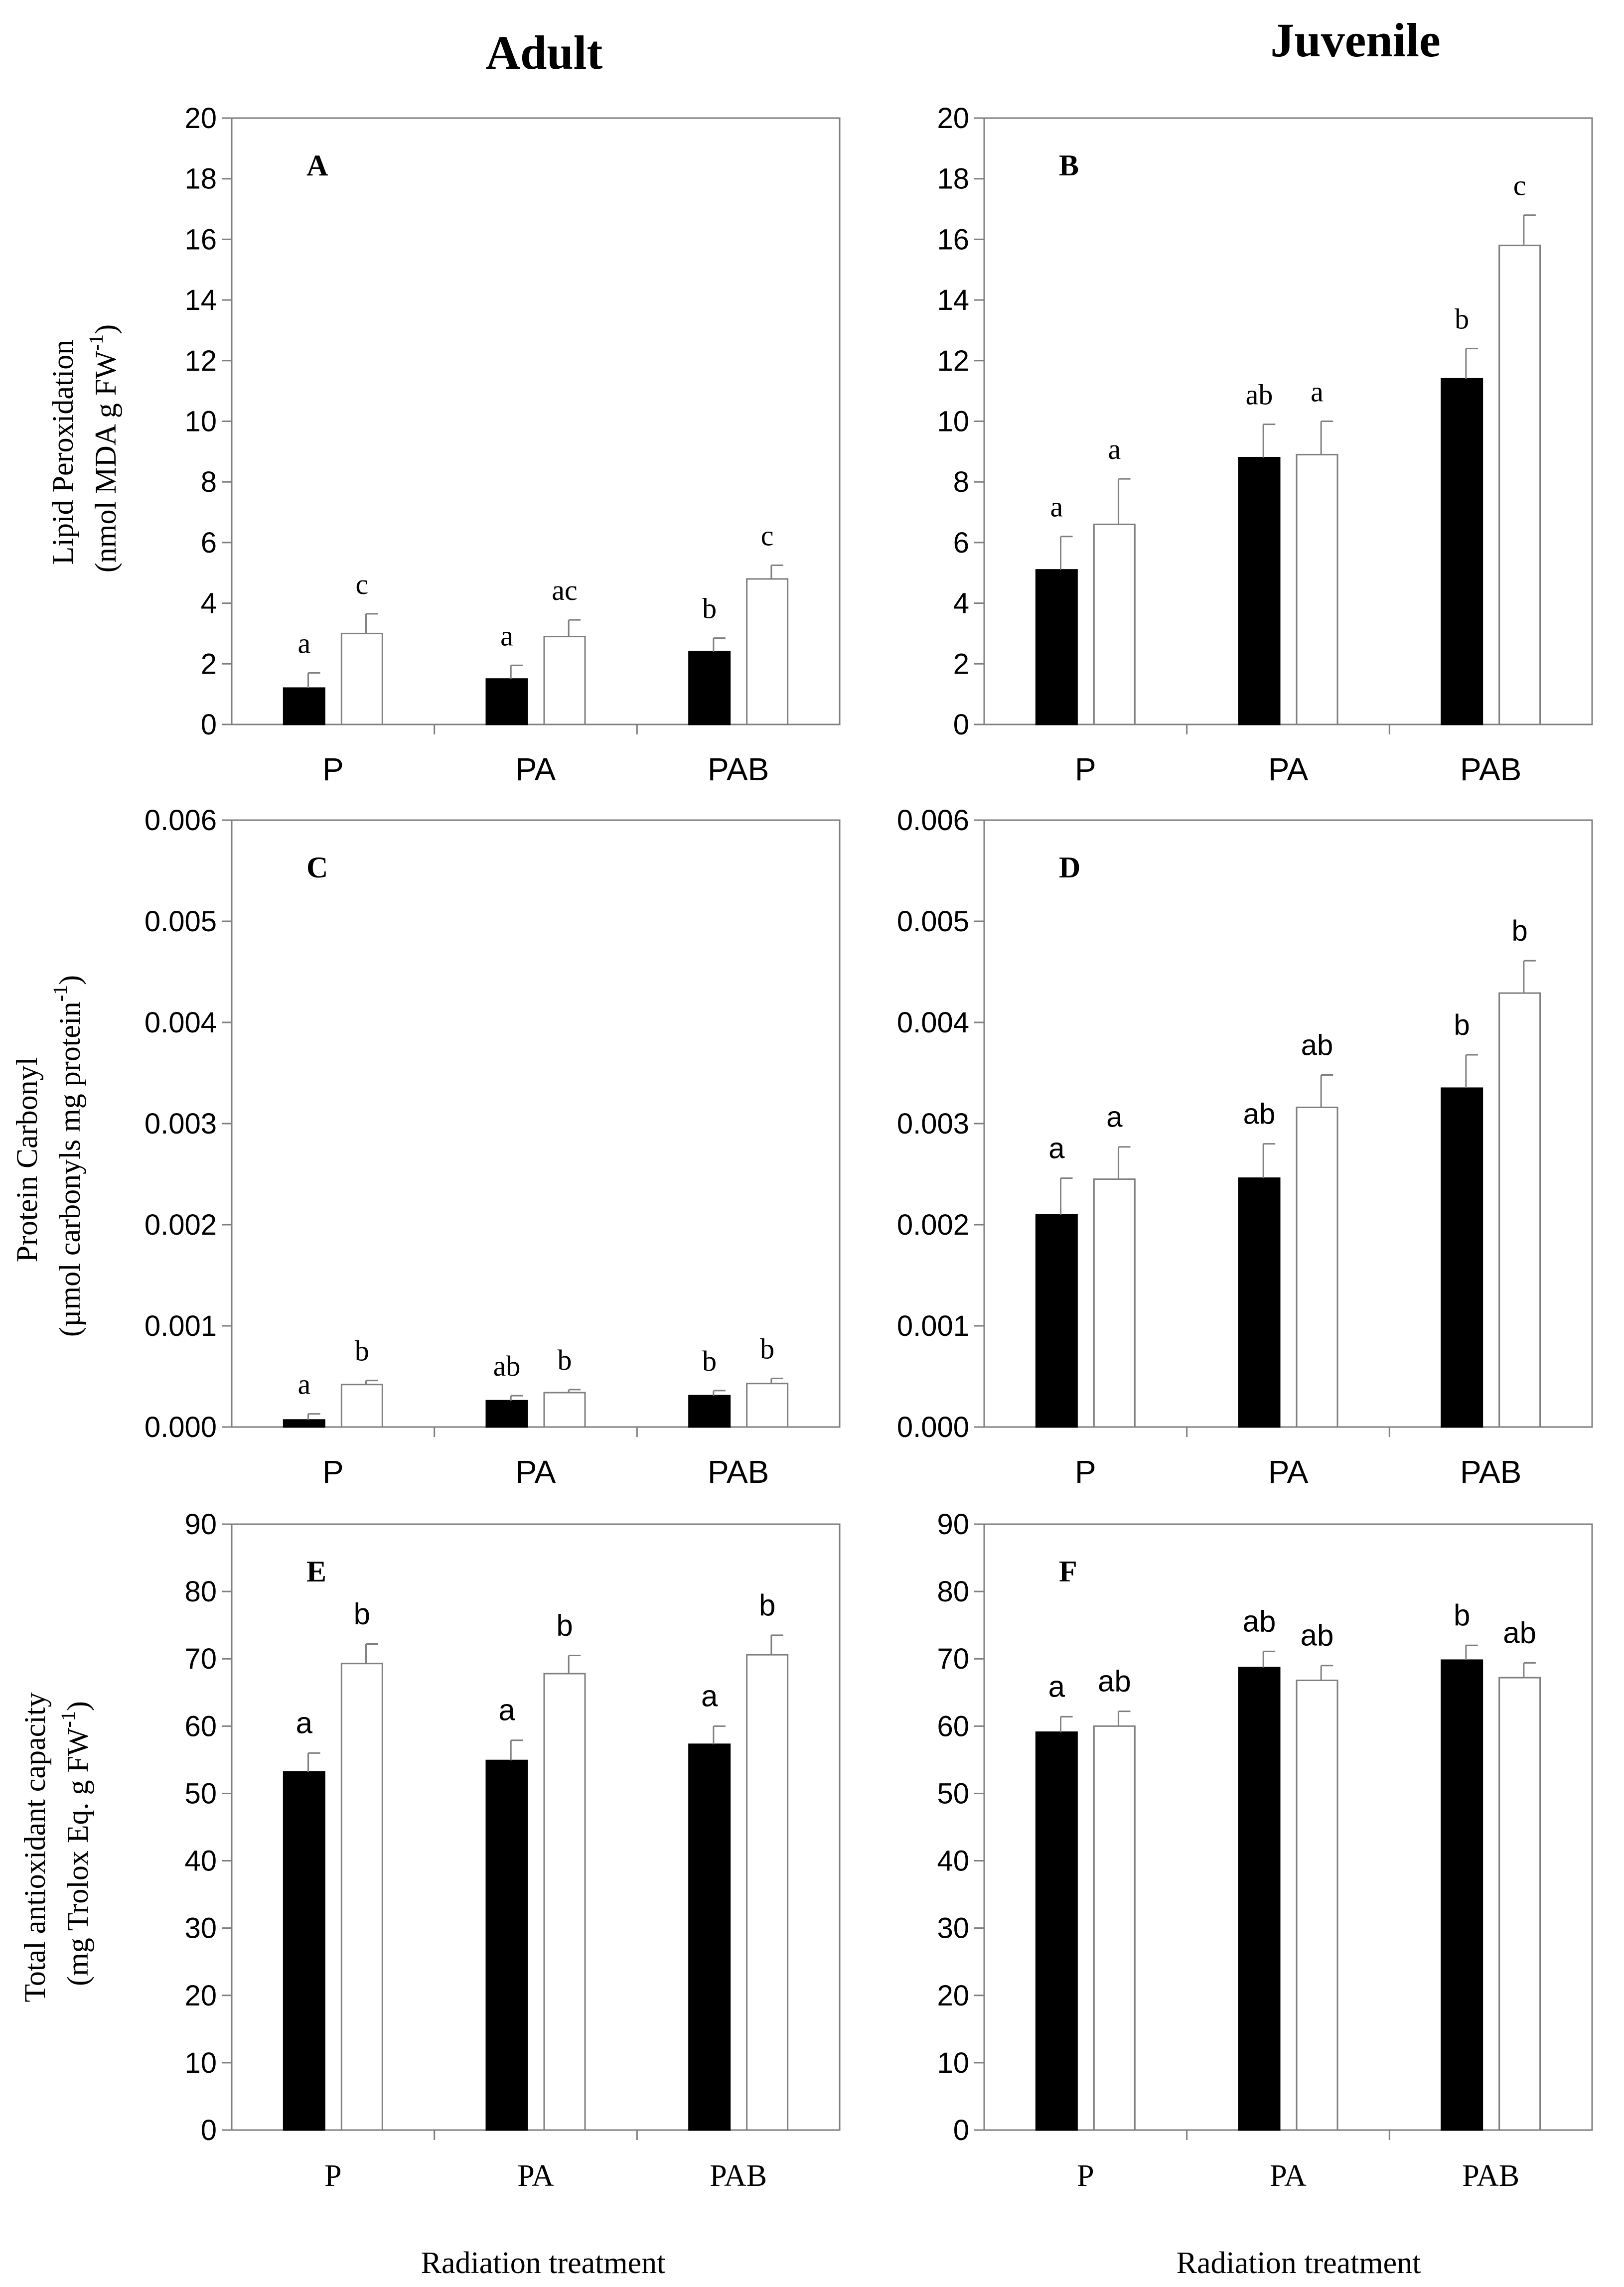 Image resolution: width=1624 pixels, height=2287 pixels. Describe the element at coordinates (181, 1022) in the screenshot. I see `y-tick-label: 0.004` at that location.